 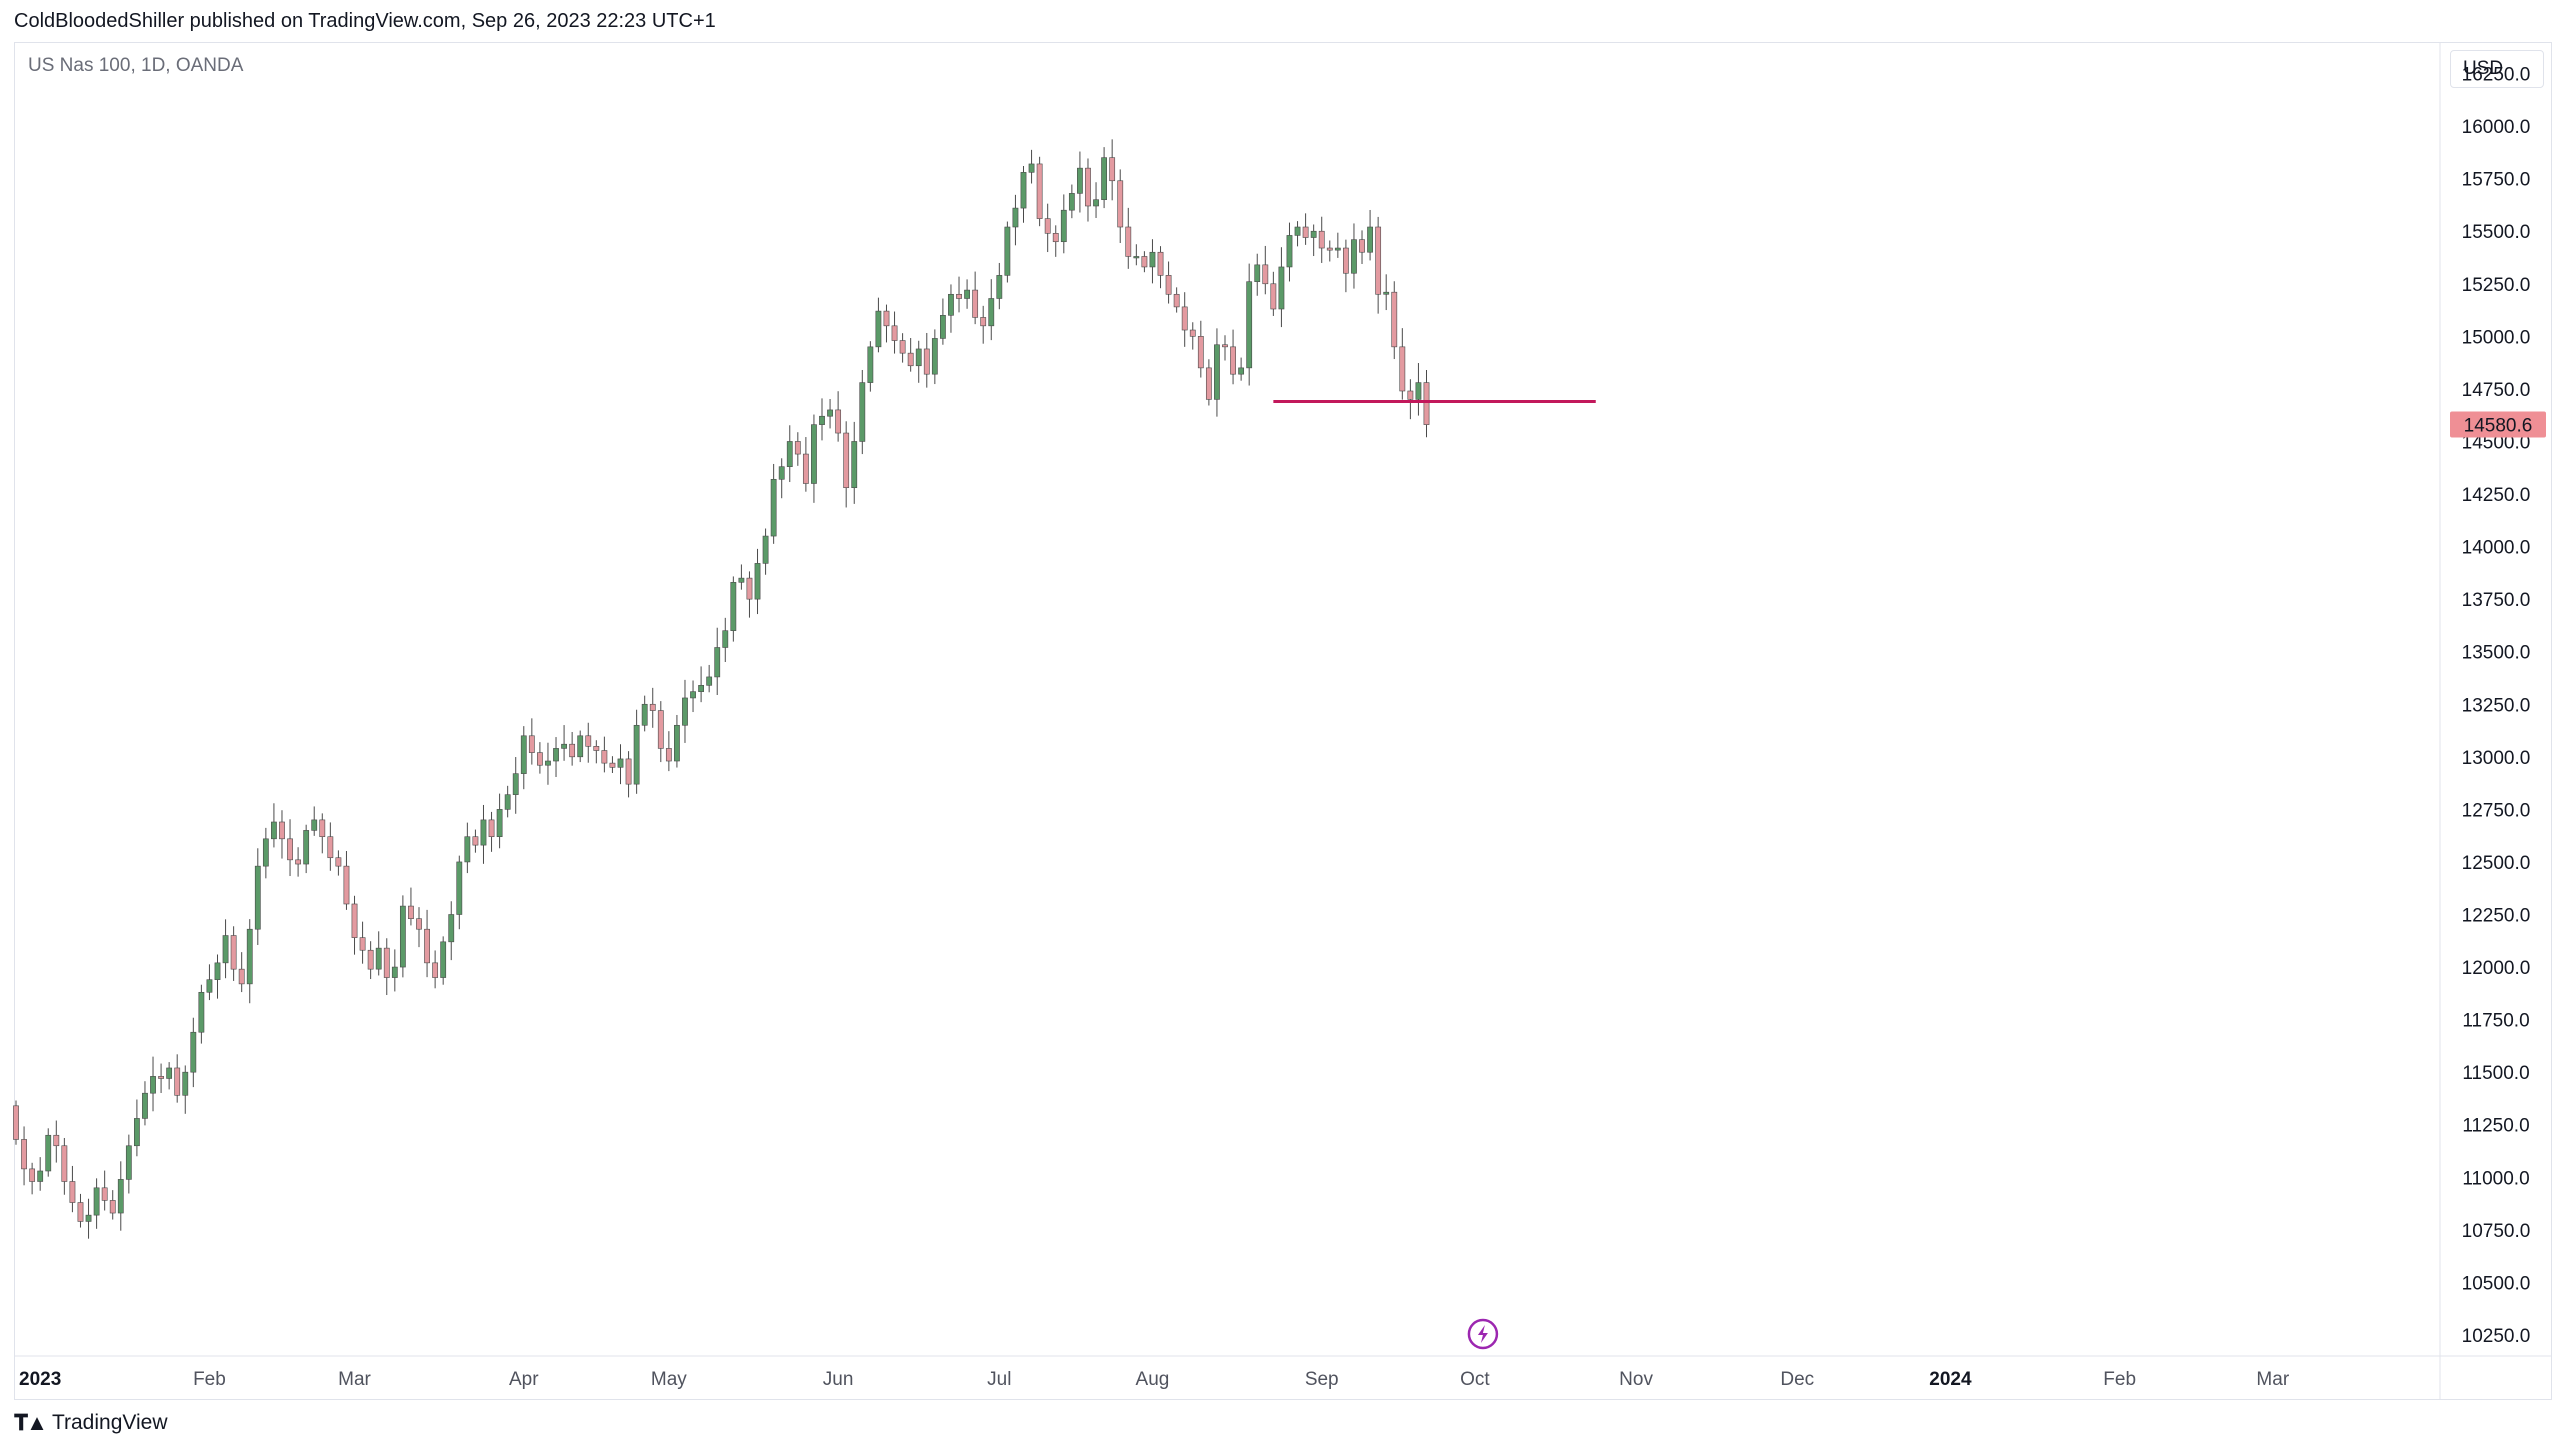 I want to click on price-tick-label: 15750.0, so click(x=2496, y=180).